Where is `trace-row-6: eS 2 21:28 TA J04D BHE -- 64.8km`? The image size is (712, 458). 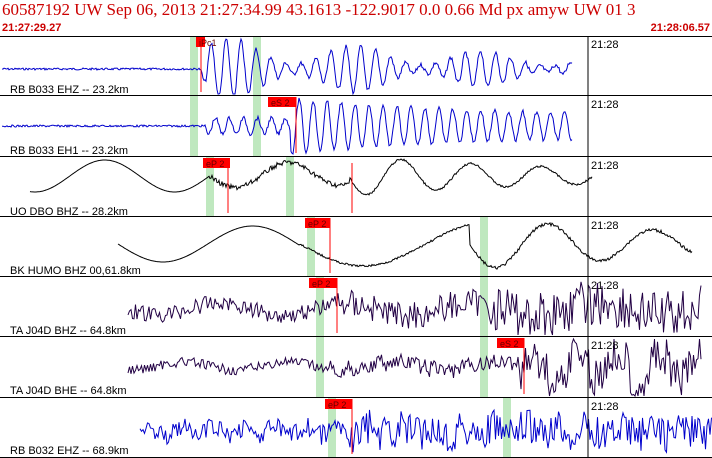 trace-row-6: eS 2 21:28 TA J04D BHE -- 64.8km is located at coordinates (356, 367).